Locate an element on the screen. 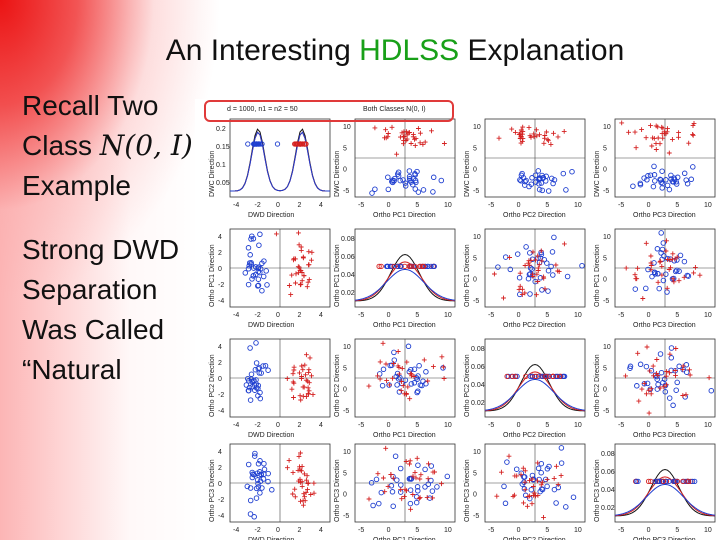  figure-header-left: d = 1000, n1 = n2 = 50 is located at coordinates (262, 109).